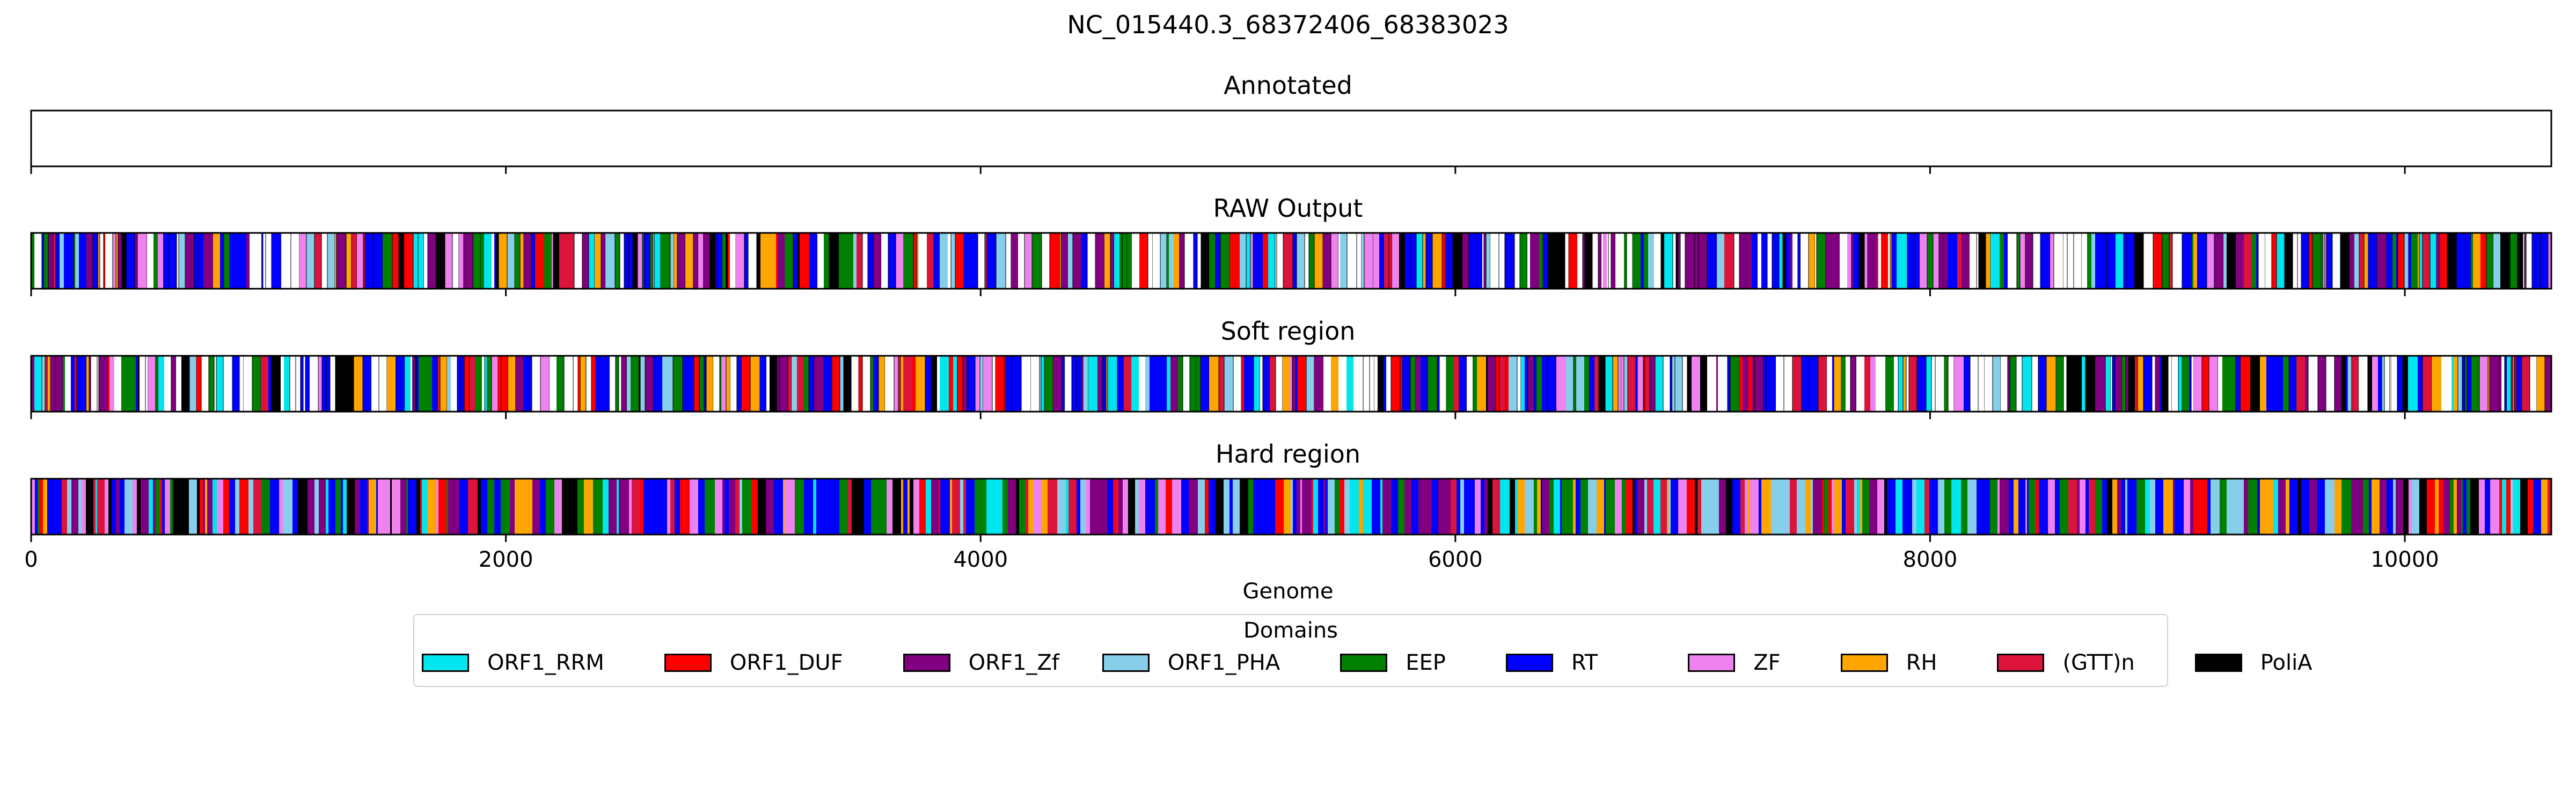  Describe the element at coordinates (1291, 245) in the screenshot. I see `track-2: RAW Output` at that location.